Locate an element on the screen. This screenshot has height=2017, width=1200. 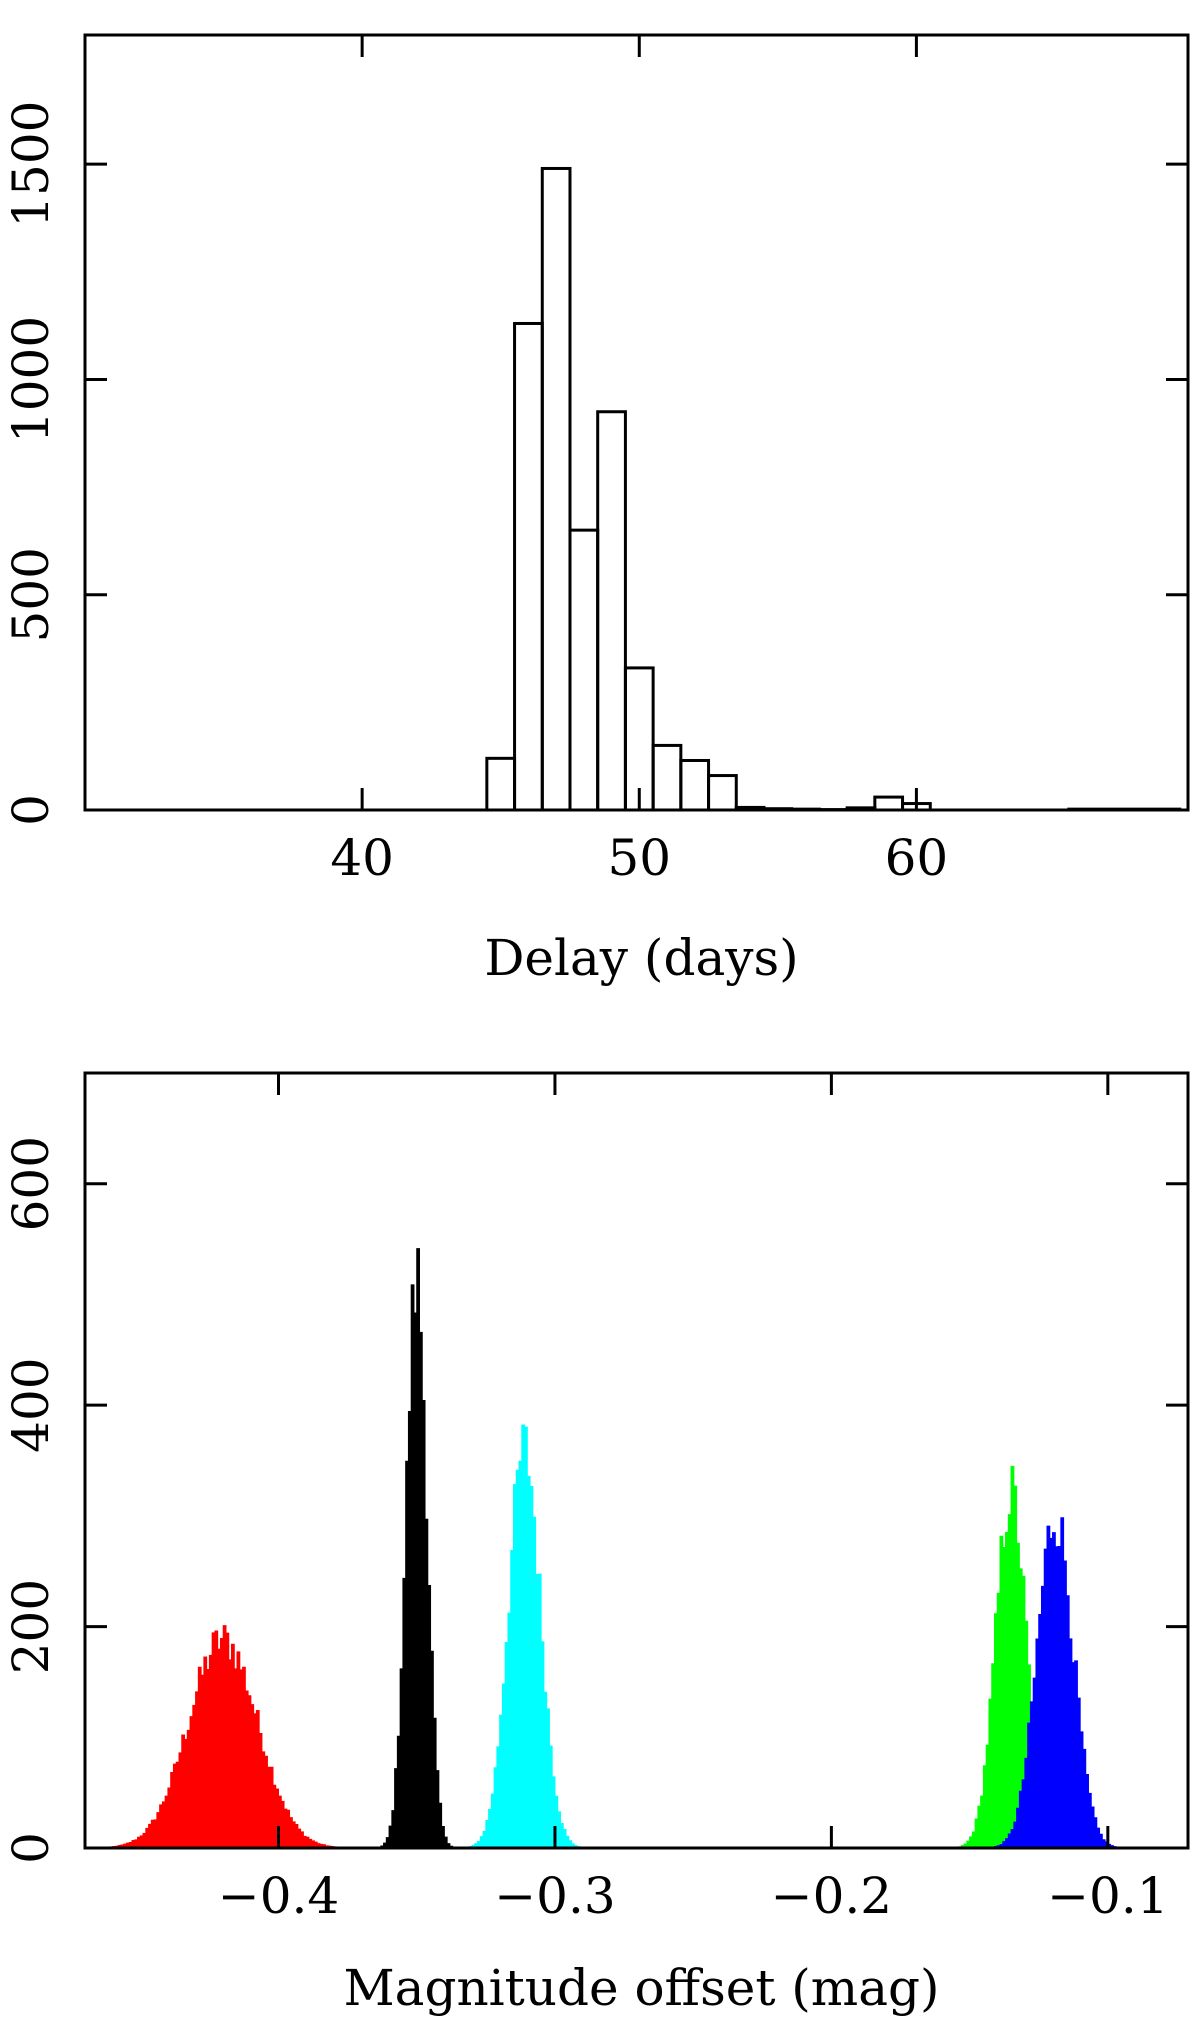
y-tick-label: 600 is located at coordinates (31, 1183).